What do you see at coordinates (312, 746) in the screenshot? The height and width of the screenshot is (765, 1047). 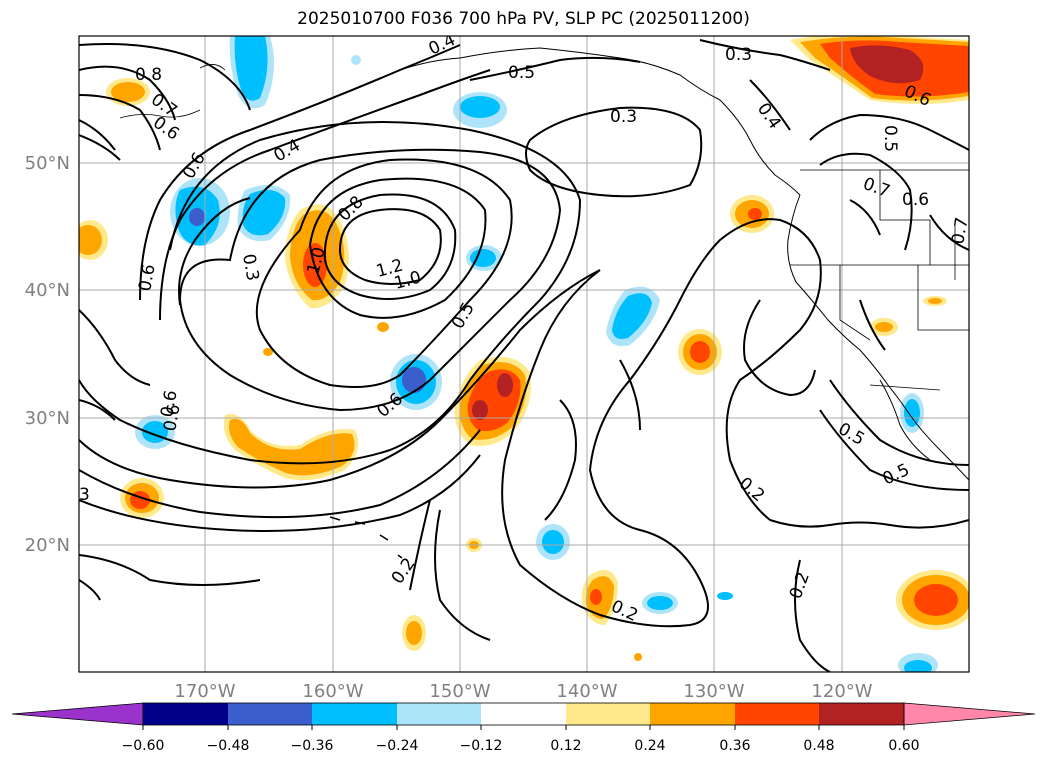 I see `colorbar-tick-label: −0.36` at bounding box center [312, 746].